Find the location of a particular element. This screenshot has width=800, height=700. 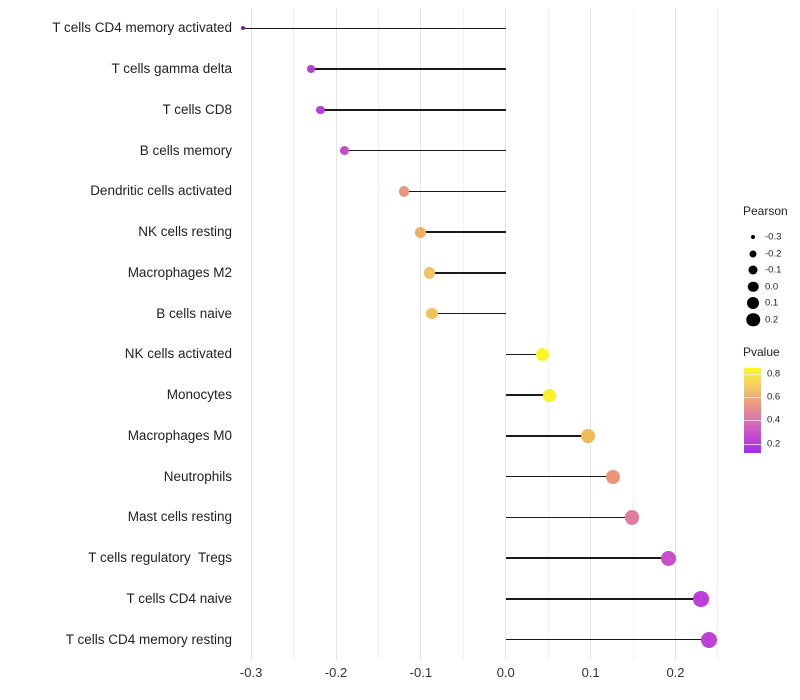

size-legend-label: -0.1 is located at coordinates (773, 270).